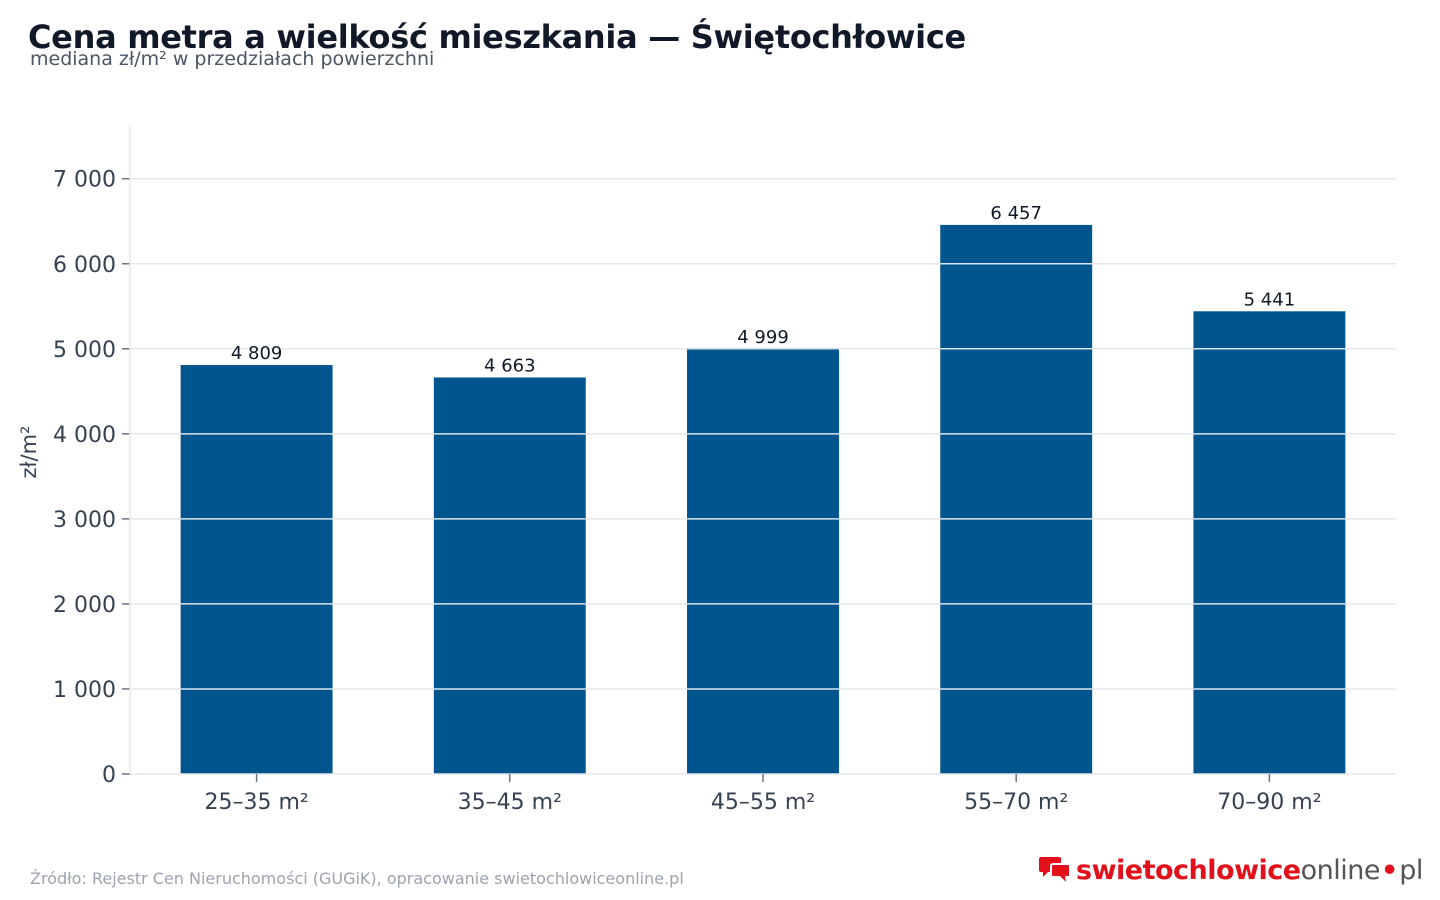  I want to click on logo-text-brand: swietochlowice, so click(1188, 870).